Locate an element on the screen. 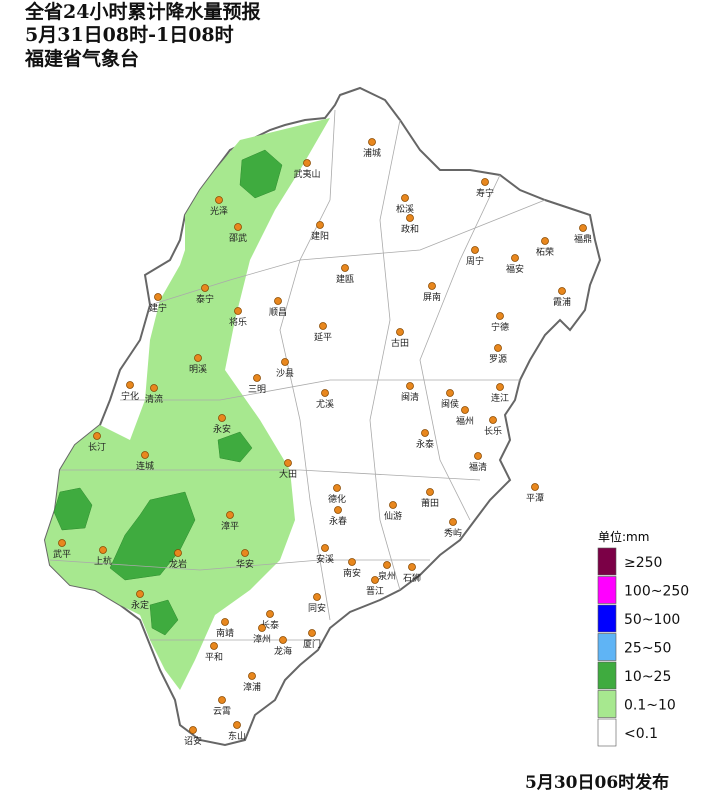 The image size is (720, 804). city-label: 清流 is located at coordinates (154, 399).